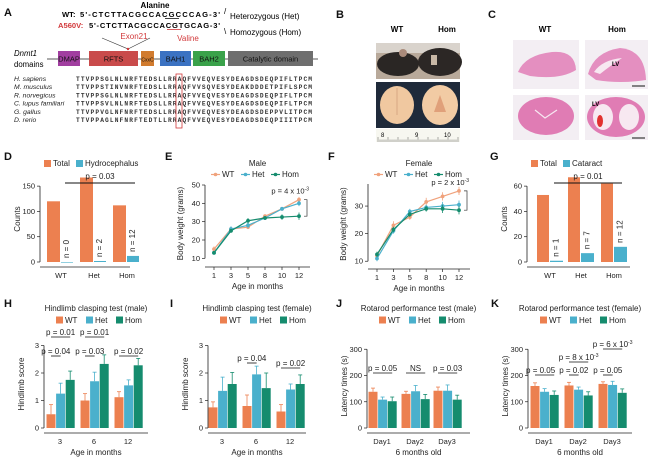 The height and width of the screenshot is (459, 650). I want to click on p-value-label: p = 0.05, so click(608, 370).